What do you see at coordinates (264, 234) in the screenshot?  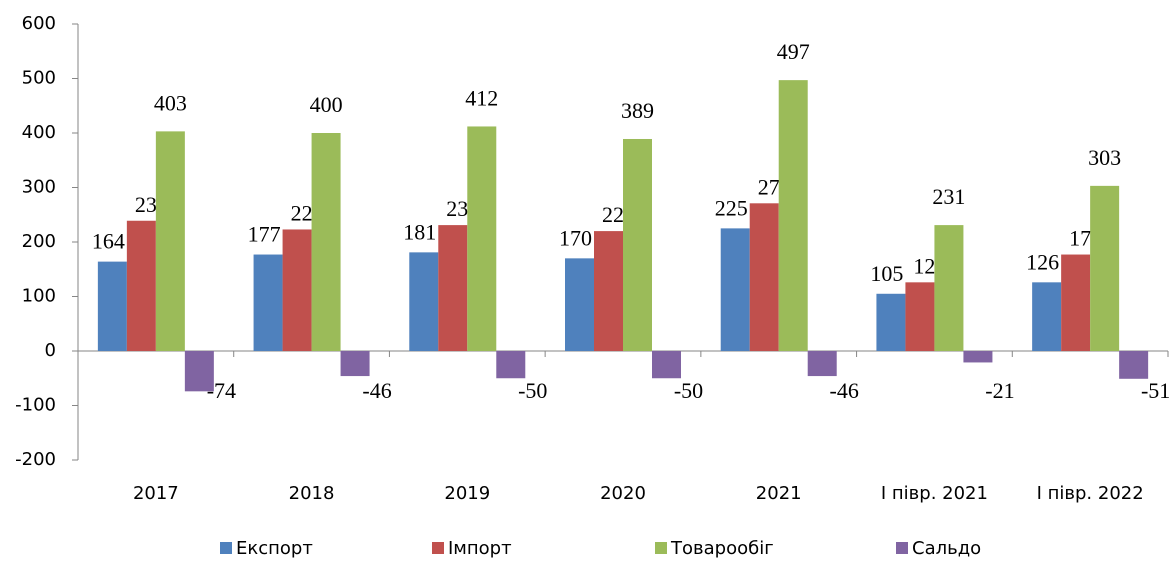 I see `data-label: 177` at bounding box center [264, 234].